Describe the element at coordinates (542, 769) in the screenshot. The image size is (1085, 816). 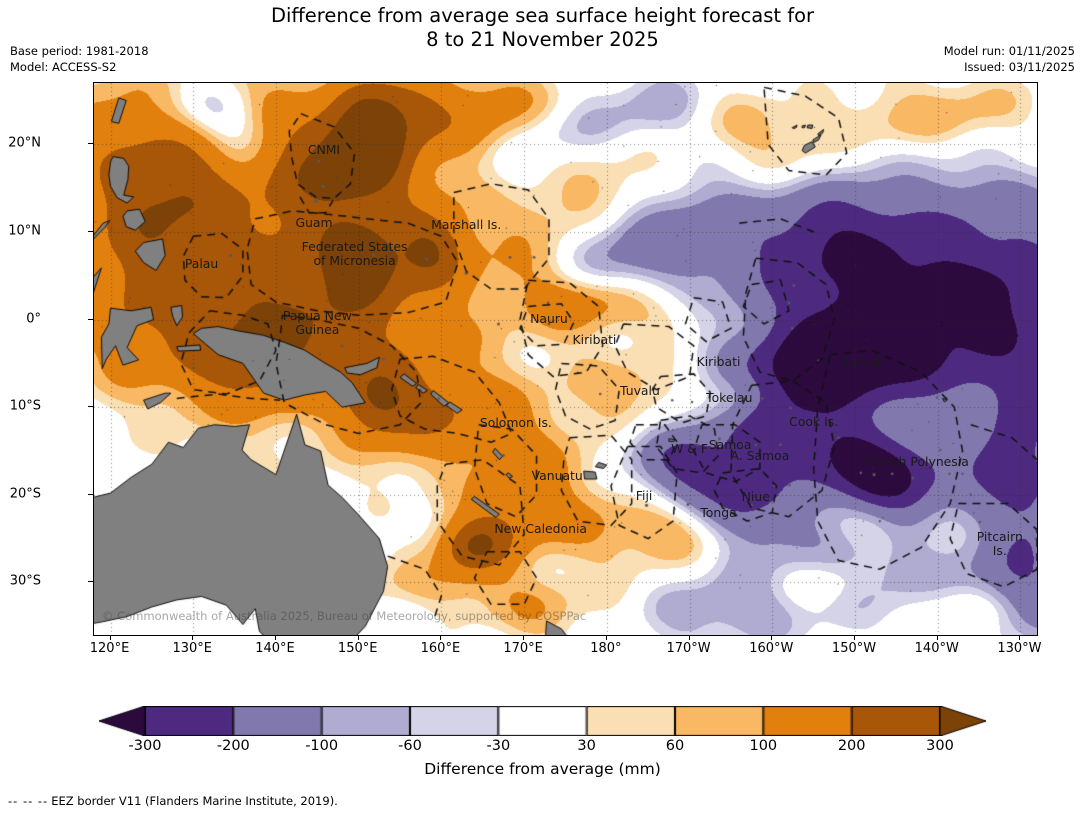
I see `colorbar-title: Difference from average (mm)` at that location.